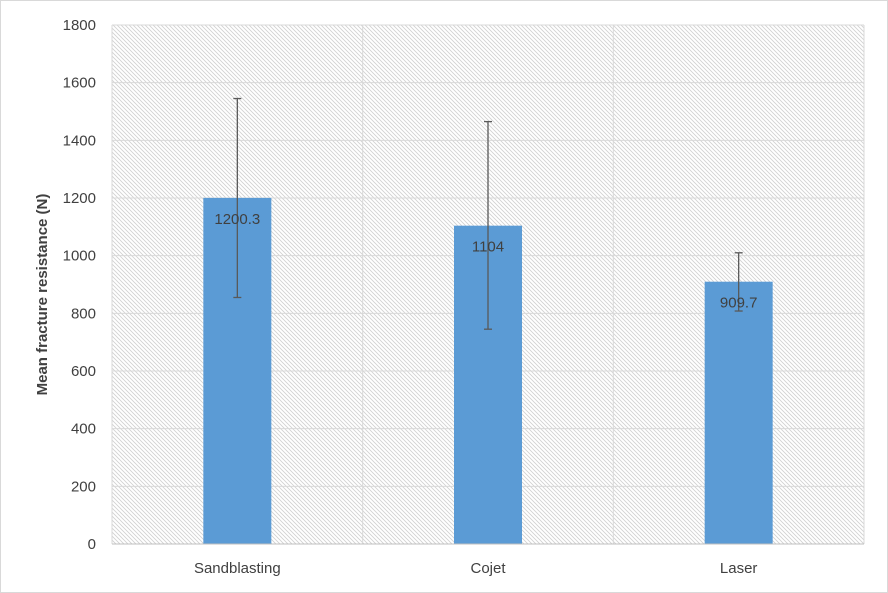  Describe the element at coordinates (739, 568) in the screenshot. I see `x-category-label: Laser` at that location.